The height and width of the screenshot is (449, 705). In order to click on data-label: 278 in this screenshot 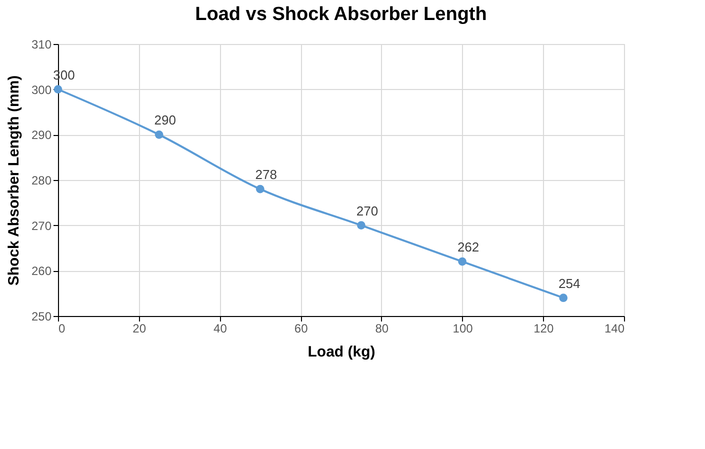, I will do `click(266, 174)`.